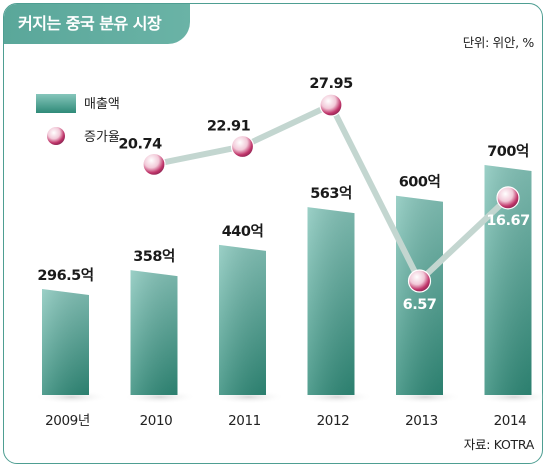  Describe the element at coordinates (102, 137) in the screenshot. I see `legend-line-label: 증가율` at that location.